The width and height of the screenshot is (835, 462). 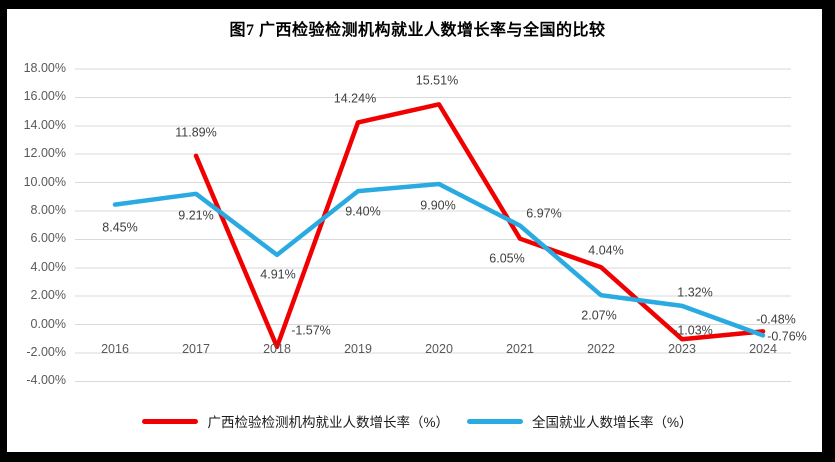 What do you see at coordinates (48, 295) in the screenshot?
I see `y-axis-tick-label: 2.00%` at bounding box center [48, 295].